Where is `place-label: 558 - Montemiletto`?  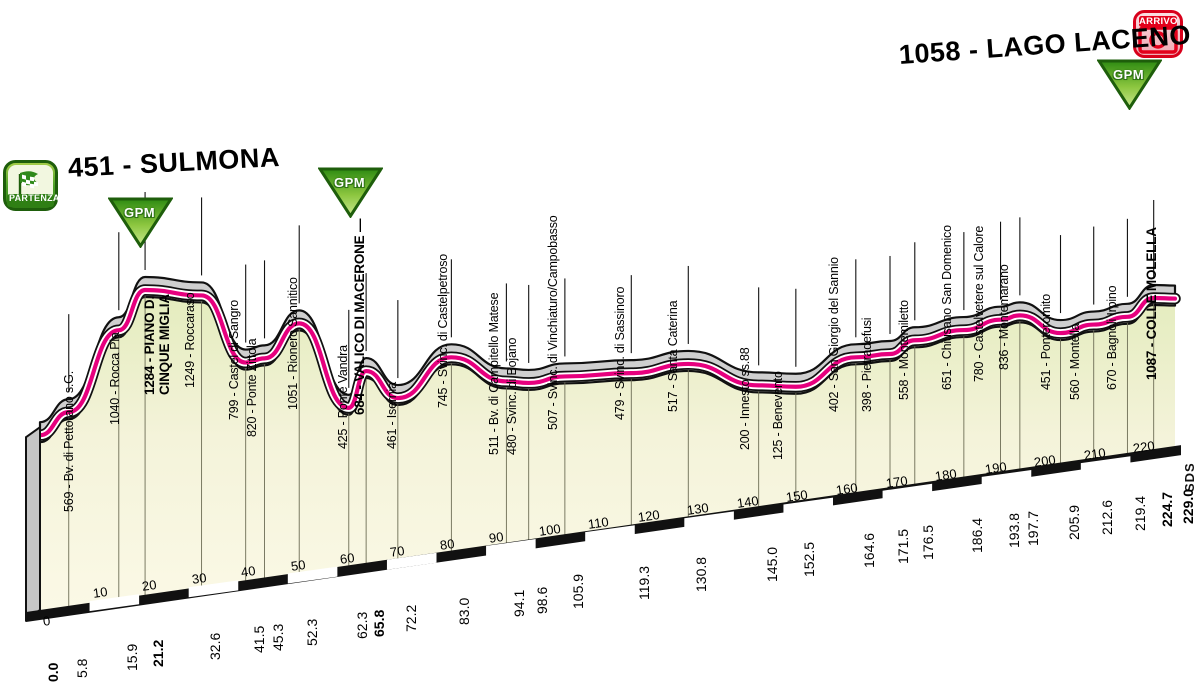
place-label: 558 - Montemiletto is located at coordinates (904, 350).